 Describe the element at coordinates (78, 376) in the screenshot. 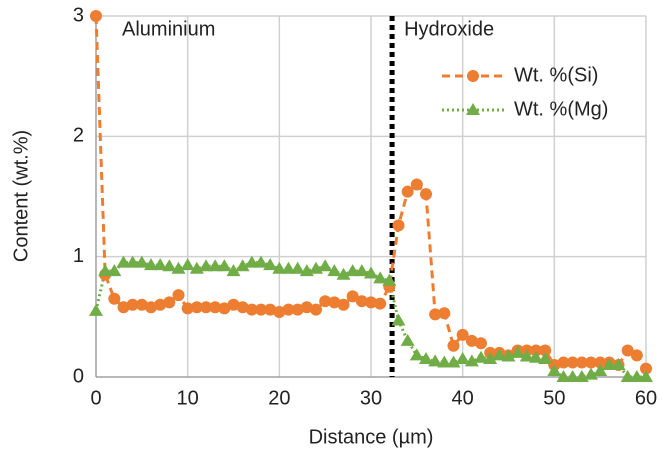

I see `y-tick-label: 0` at that location.